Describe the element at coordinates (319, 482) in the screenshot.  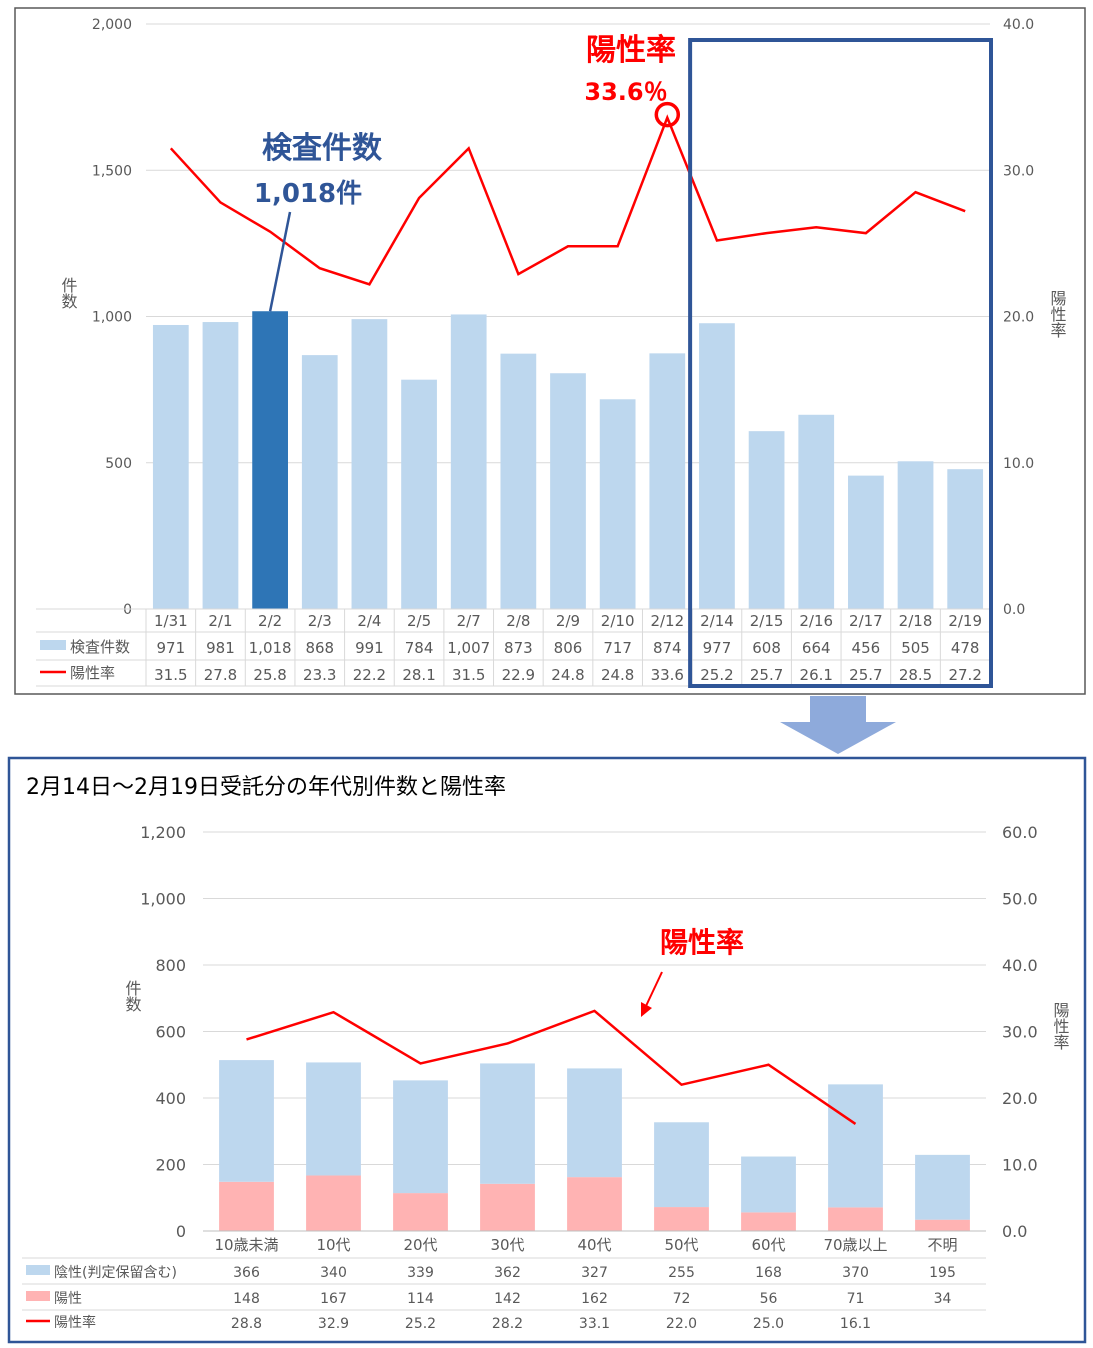
I see `bar-tests-2/3` at that location.